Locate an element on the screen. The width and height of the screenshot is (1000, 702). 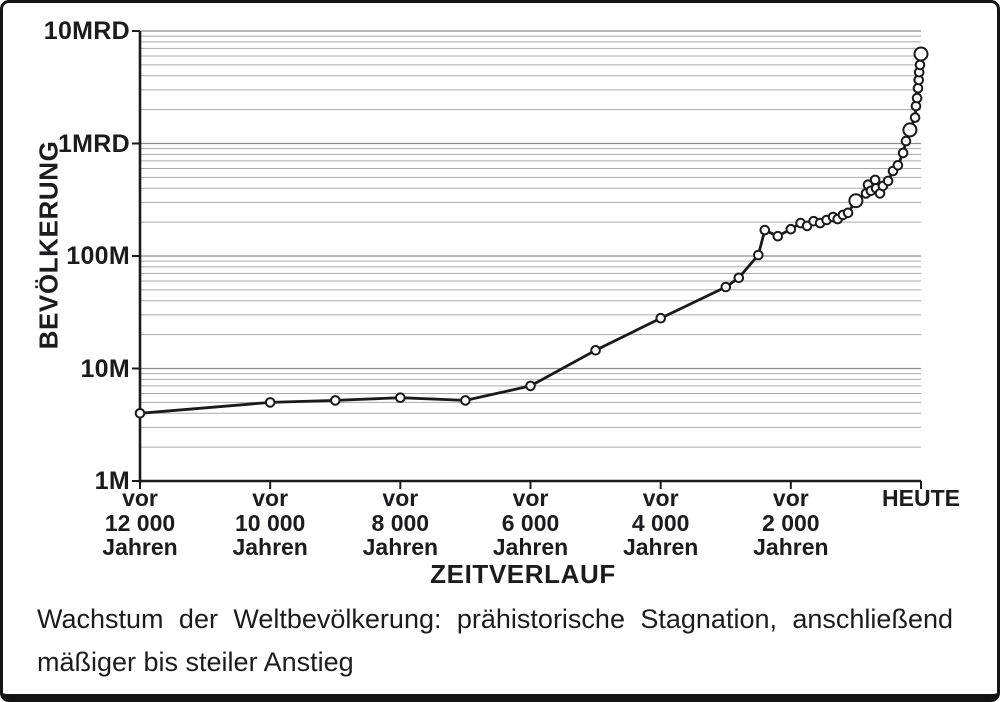
x-tick-label-line: 12 000 is located at coordinates (140, 522).